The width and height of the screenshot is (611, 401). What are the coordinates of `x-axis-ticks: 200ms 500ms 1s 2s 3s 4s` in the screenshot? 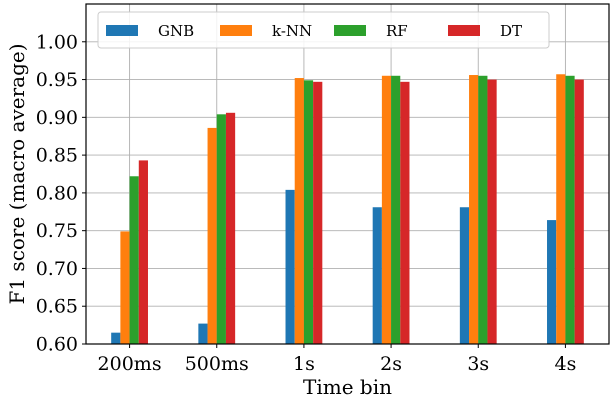 It's located at (337, 359).